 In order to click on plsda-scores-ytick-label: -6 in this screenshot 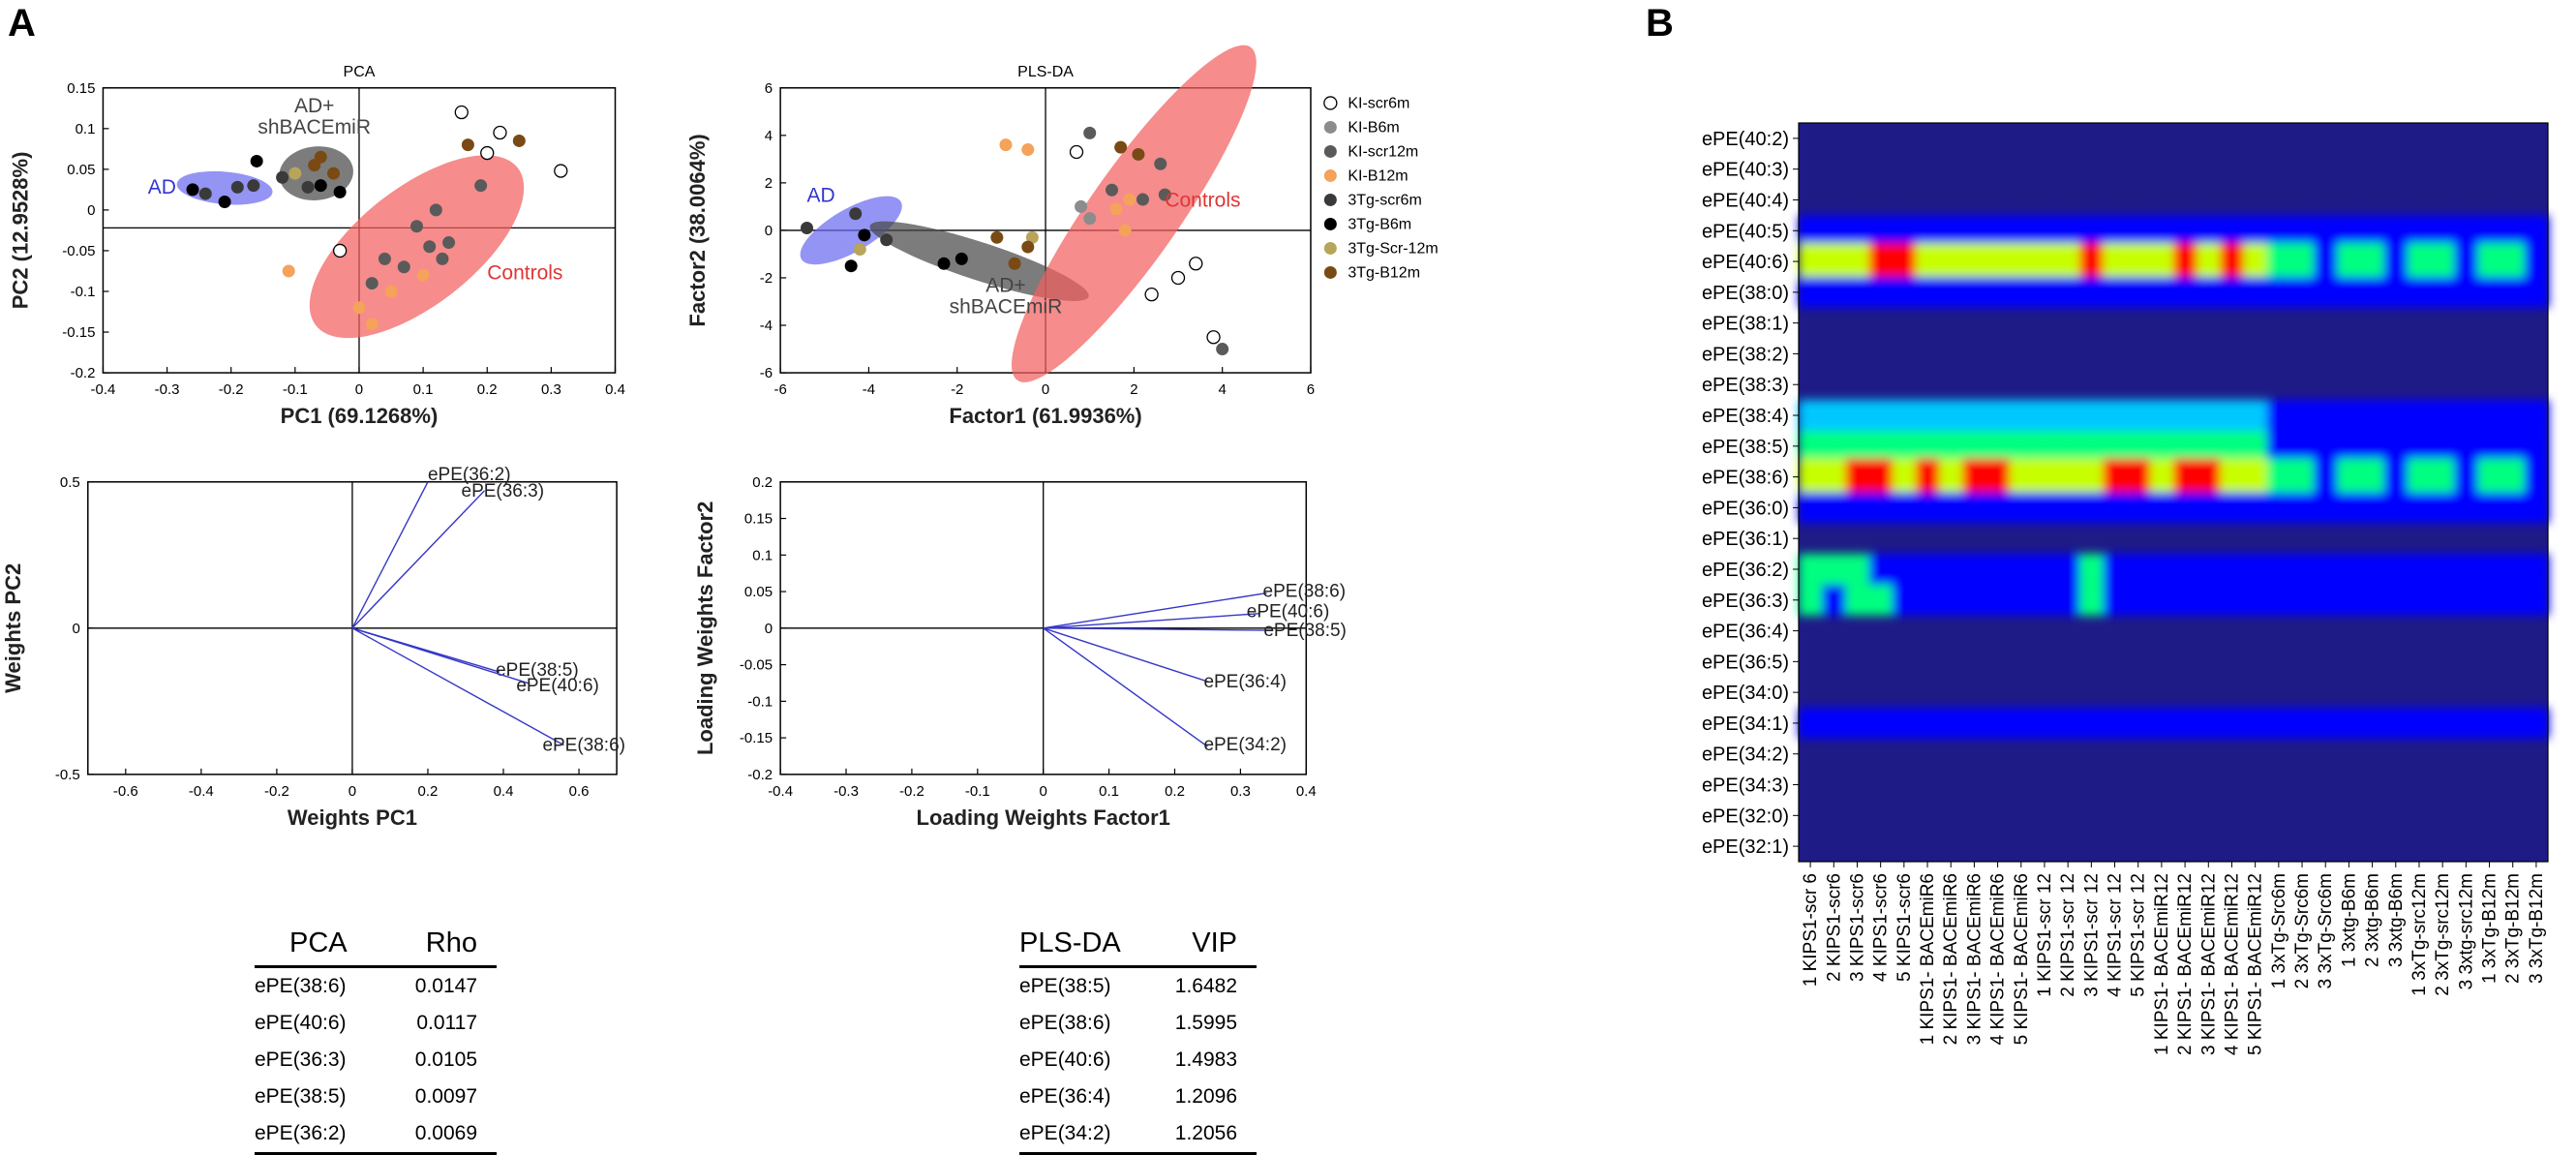, I will do `click(766, 373)`.